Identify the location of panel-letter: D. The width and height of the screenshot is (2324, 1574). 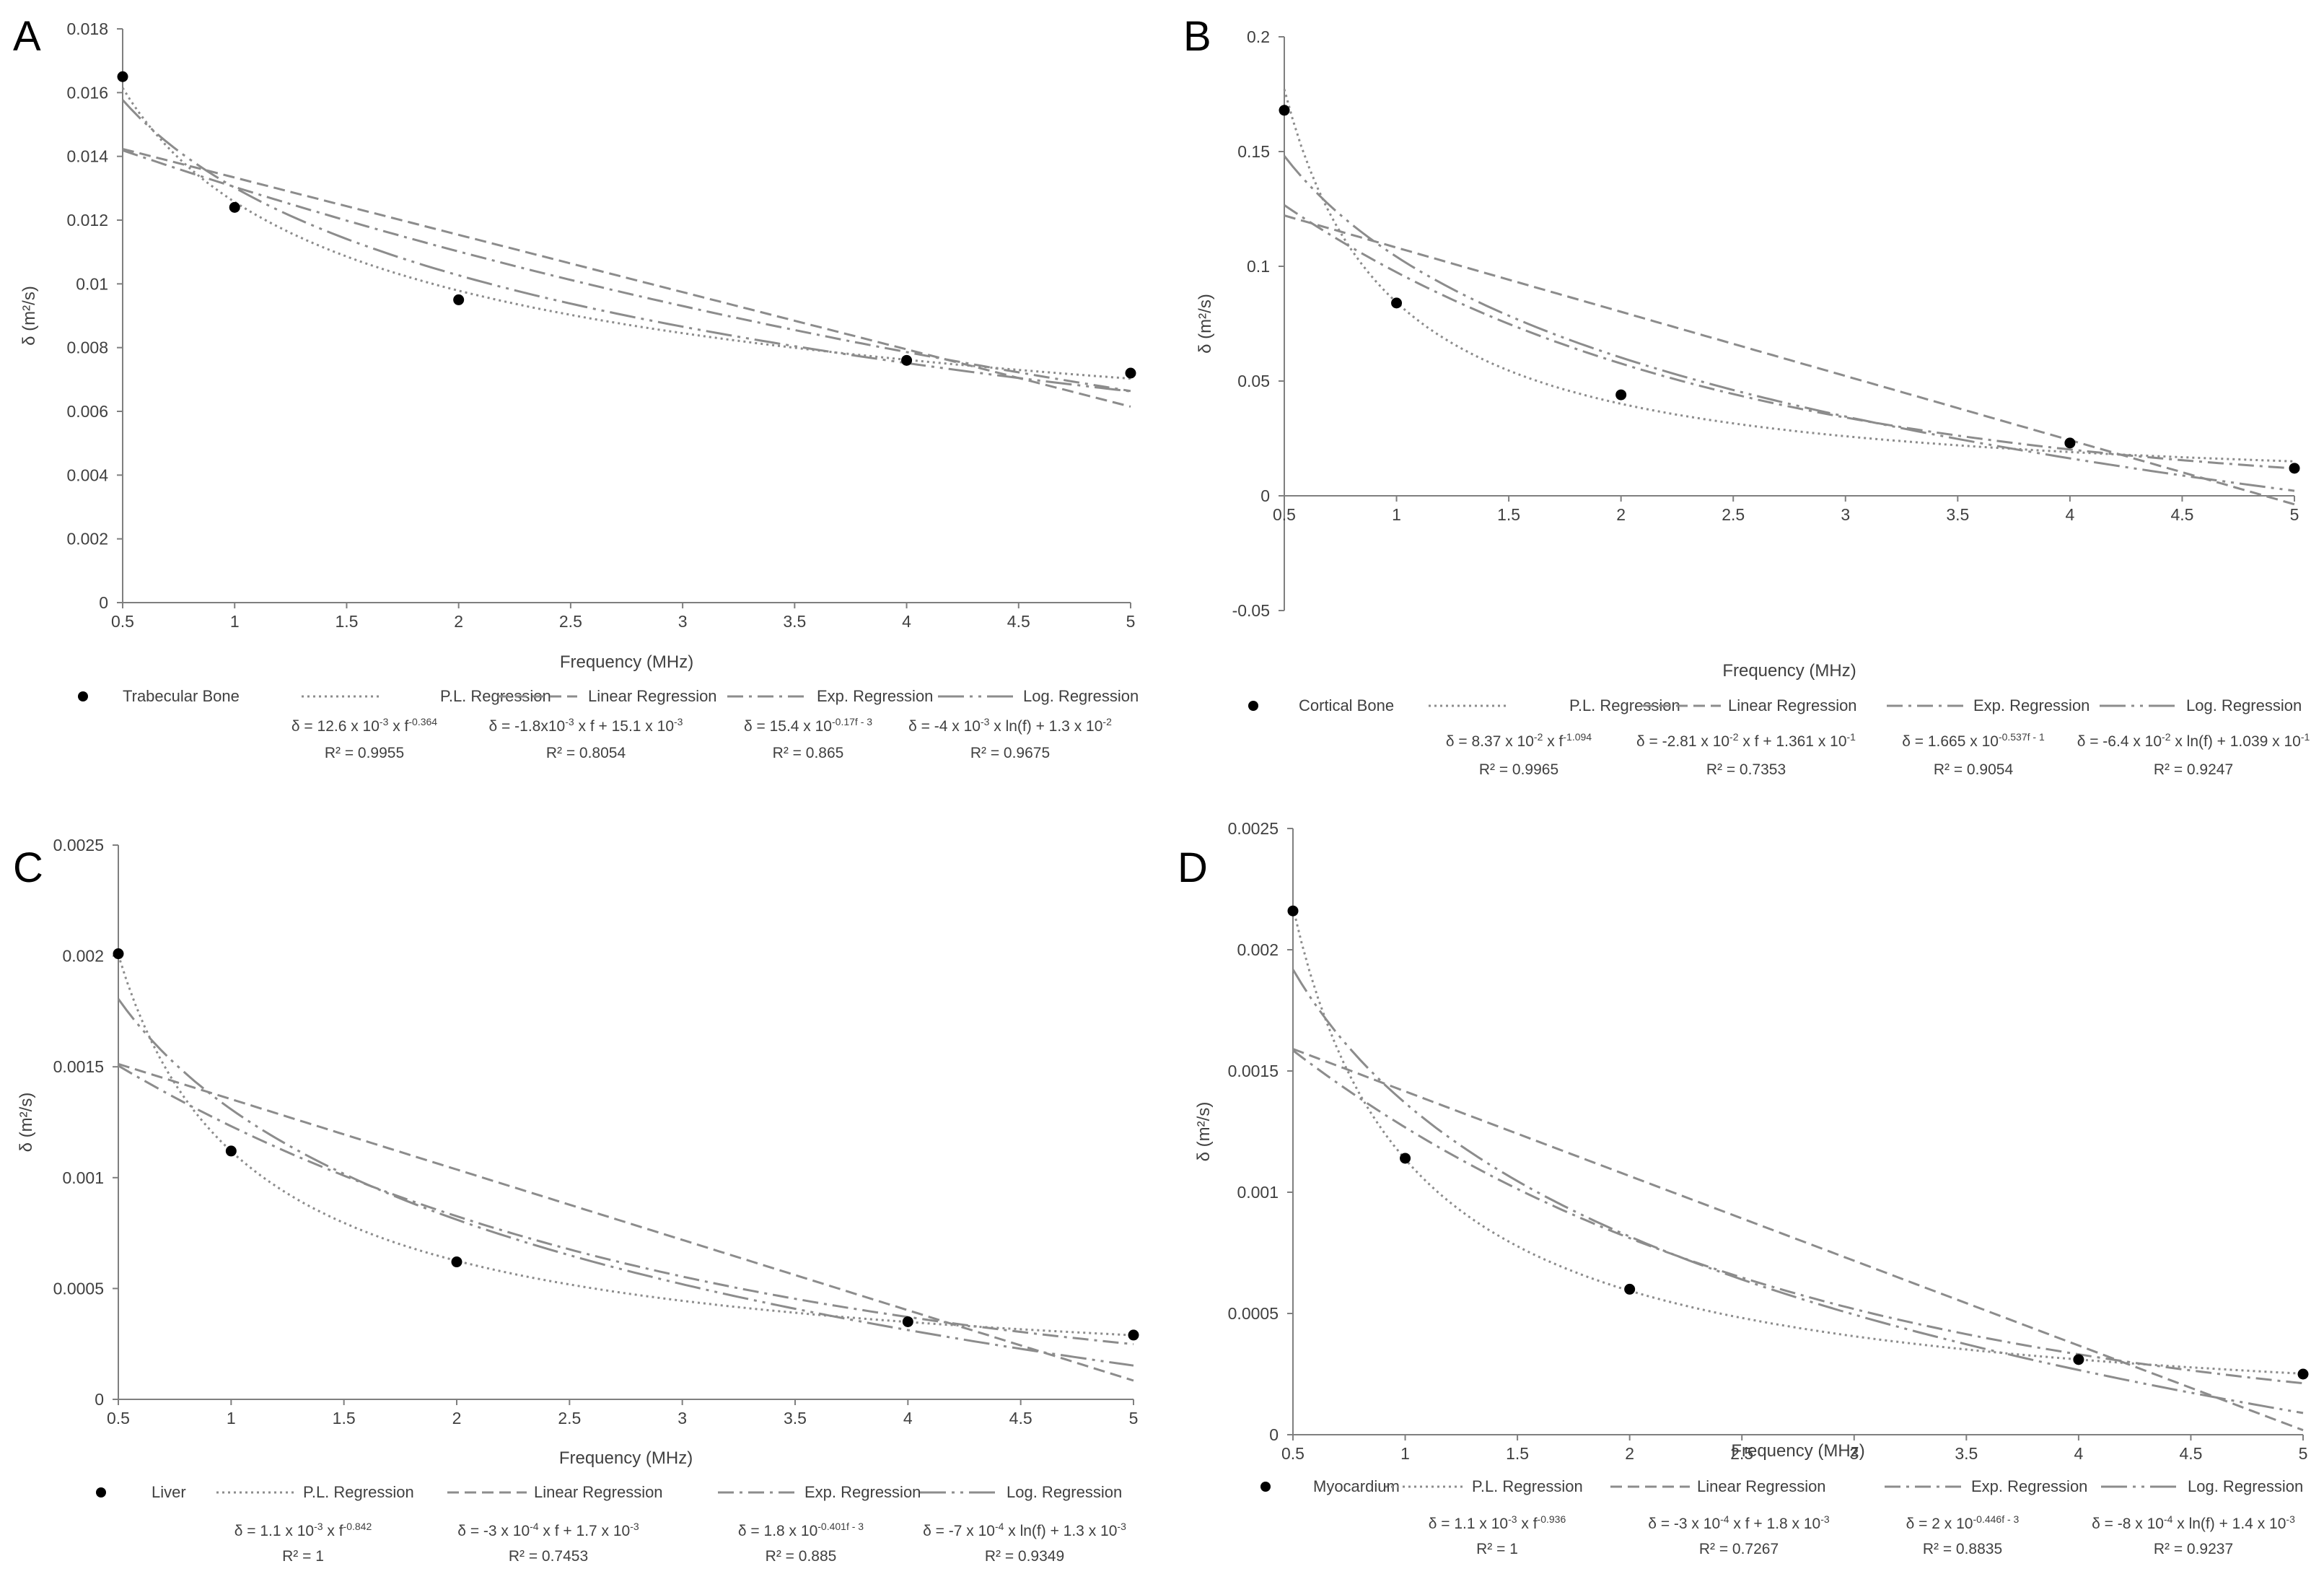
(1193, 868).